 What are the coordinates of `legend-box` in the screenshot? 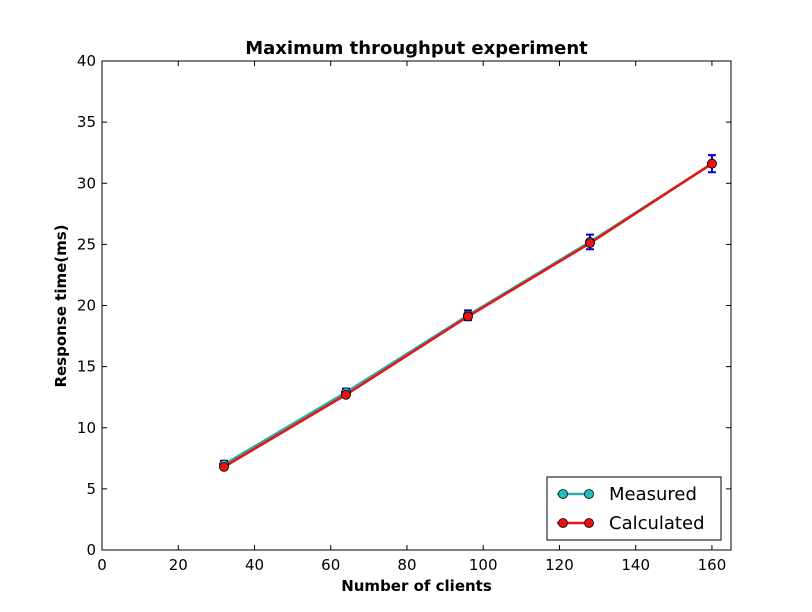 It's located at (634, 508).